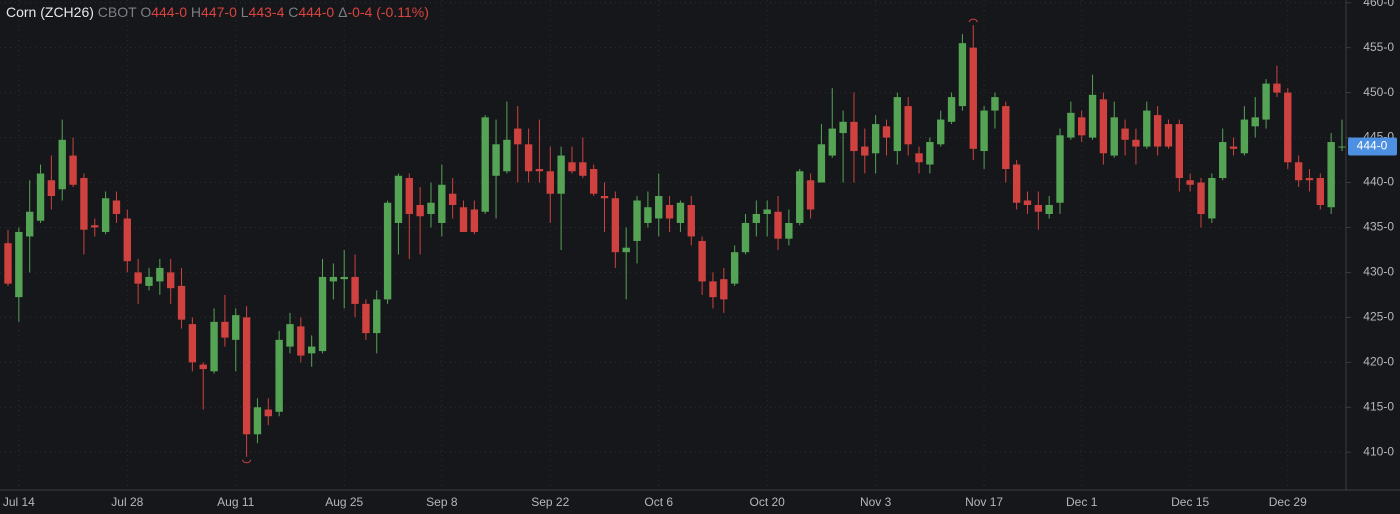 The height and width of the screenshot is (514, 1400). Describe the element at coordinates (1378, 92) in the screenshot. I see `y-tick-label: 450-0` at that location.